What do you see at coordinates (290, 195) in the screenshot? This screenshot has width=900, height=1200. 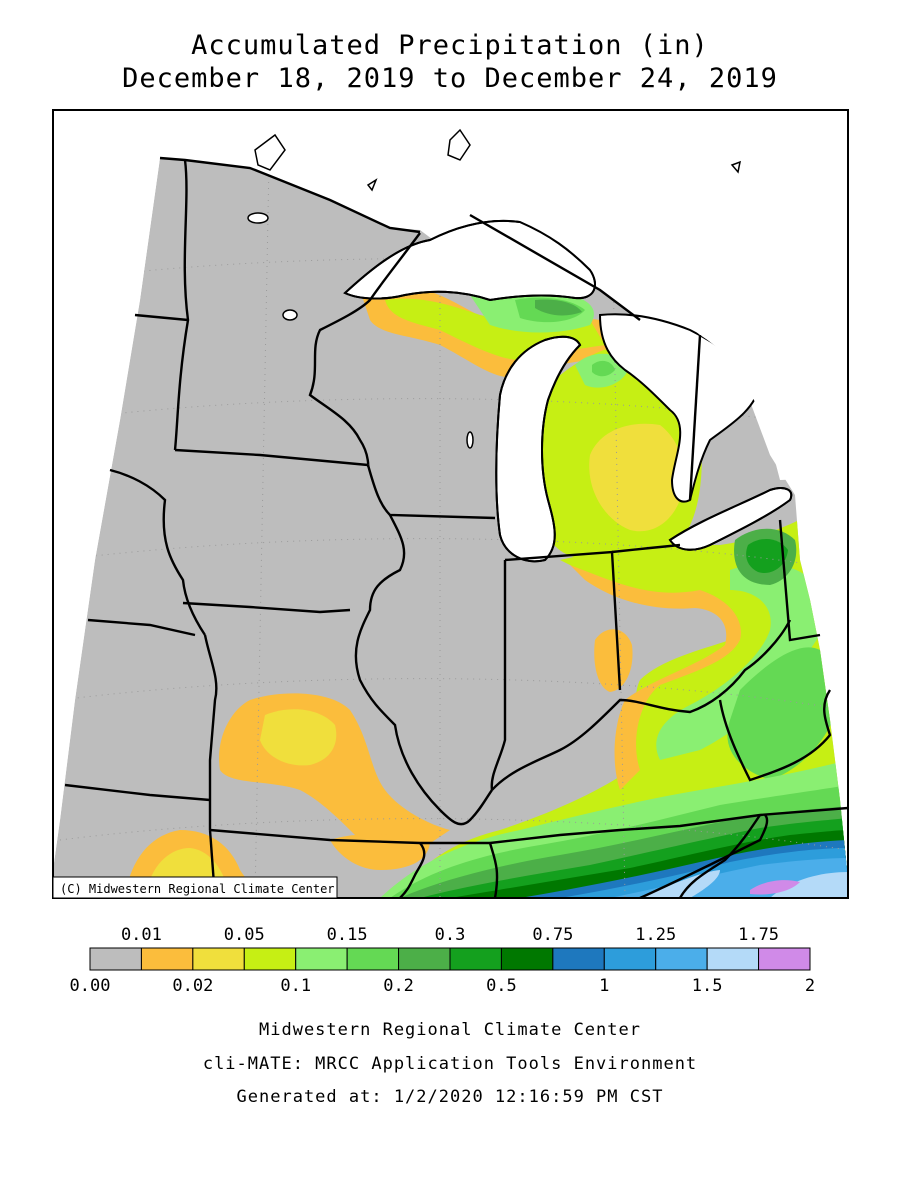 I see `canada-border` at bounding box center [290, 195].